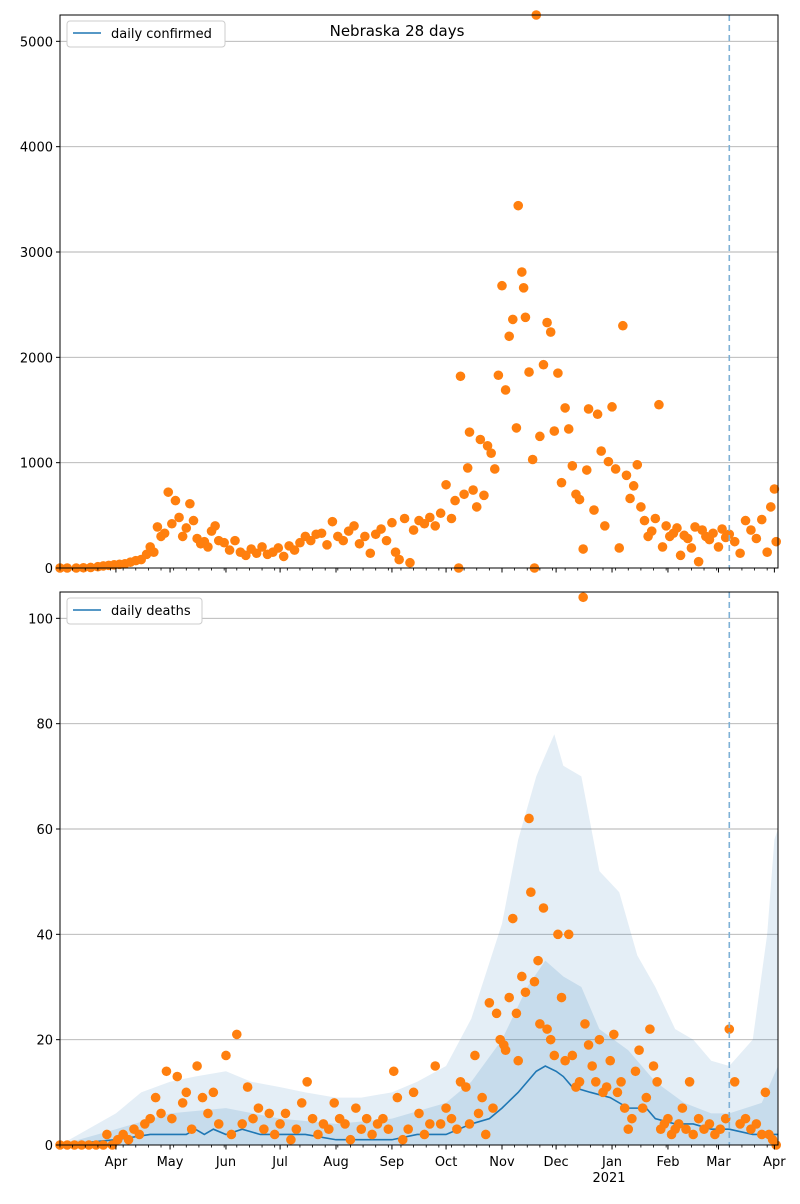 The image size is (800, 1204). Describe the element at coordinates (392, 1162) in the screenshot. I see `x-tick-label: Sep` at that location.